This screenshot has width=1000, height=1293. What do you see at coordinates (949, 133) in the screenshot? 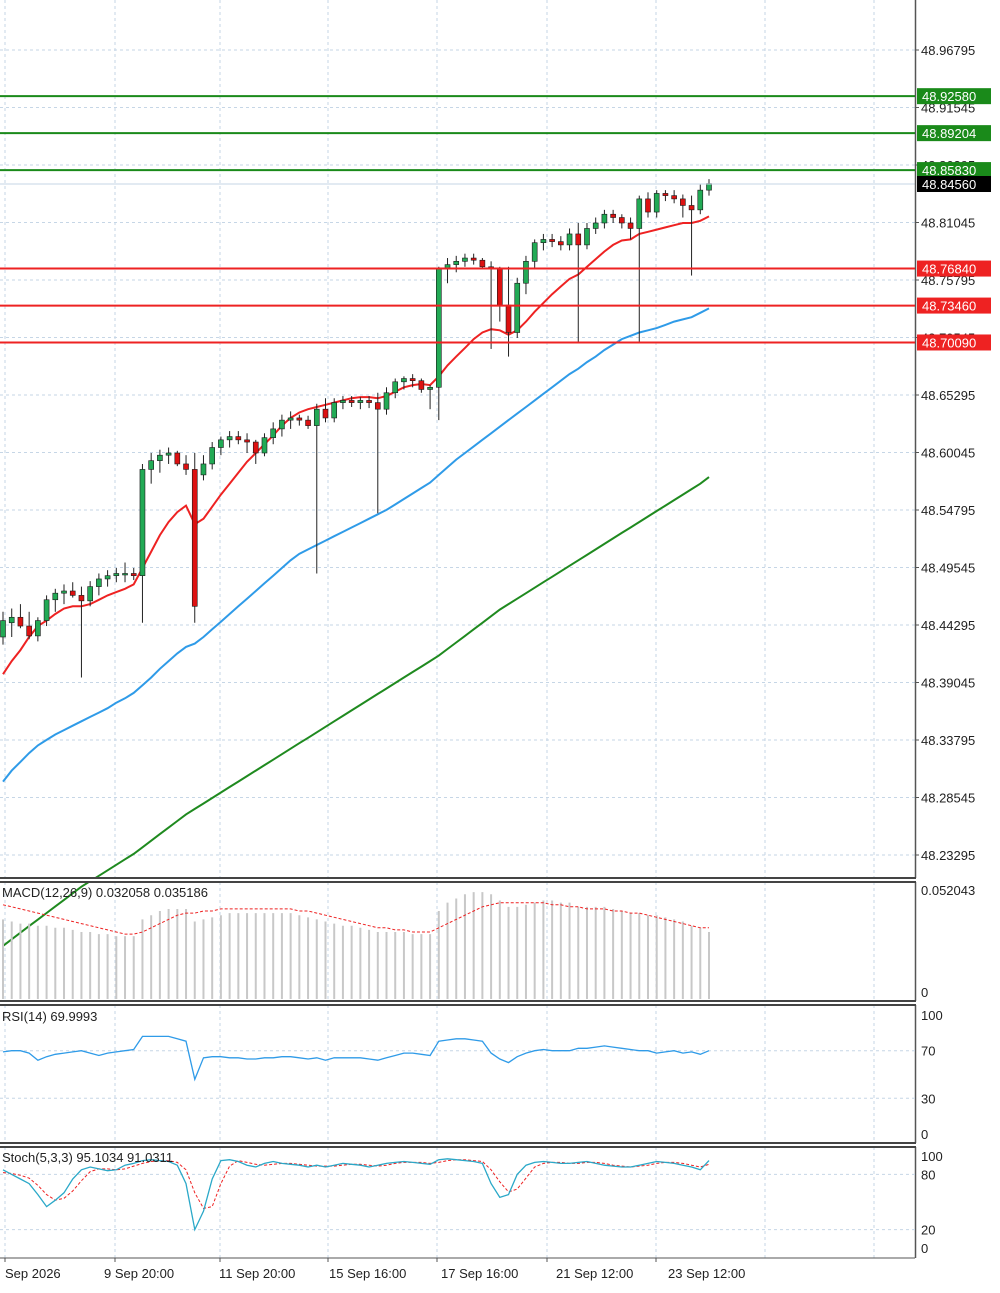
I see `resistance-level-label: 48.89204` at bounding box center [949, 133].